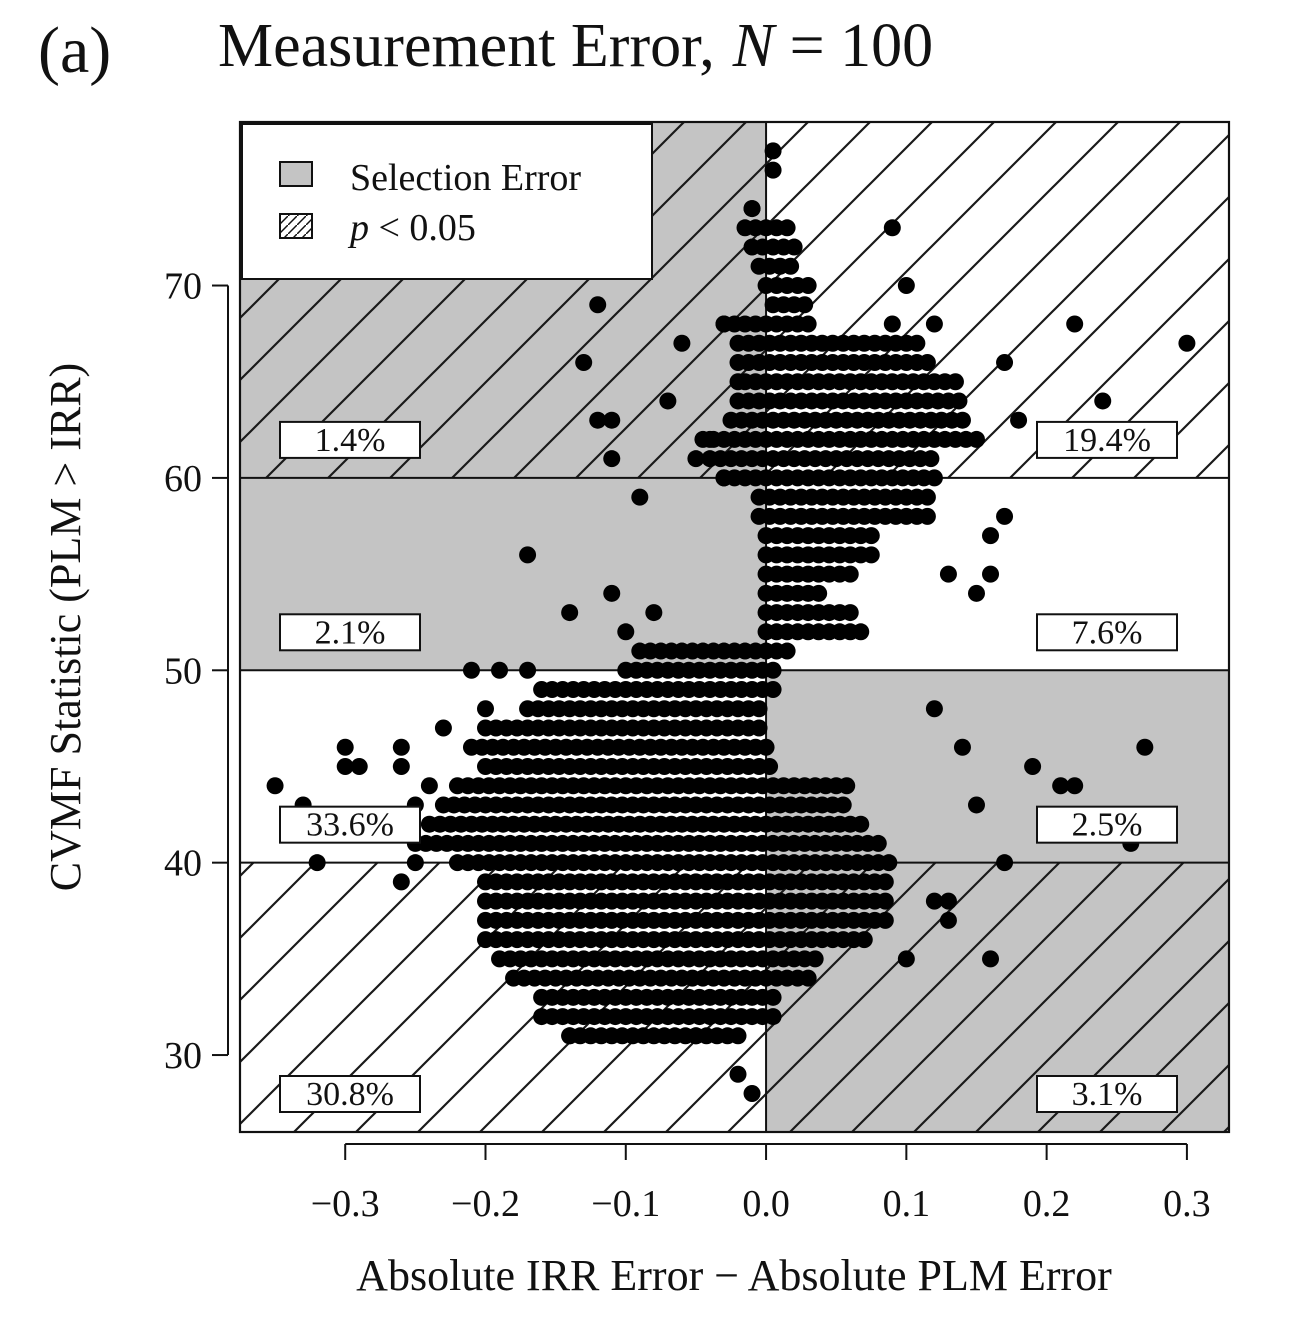 The width and height of the screenshot is (1304, 1322). I want to click on region-label-text-4: 33.6%, so click(350, 825).